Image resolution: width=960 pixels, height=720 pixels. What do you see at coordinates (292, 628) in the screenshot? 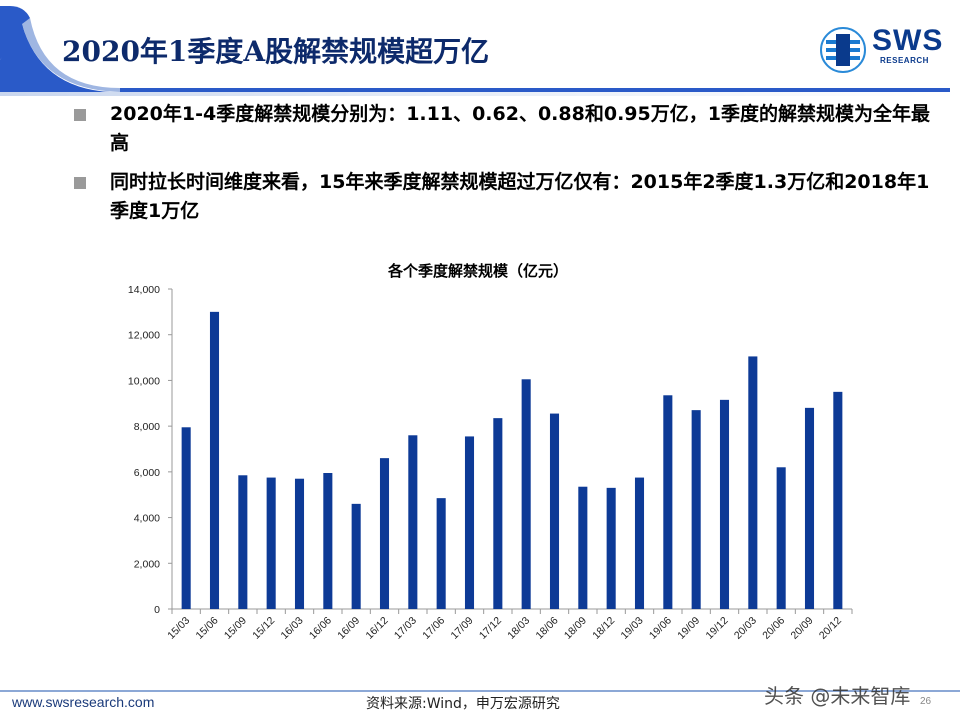
I see `x-tick-label: 16/03` at bounding box center [292, 628].